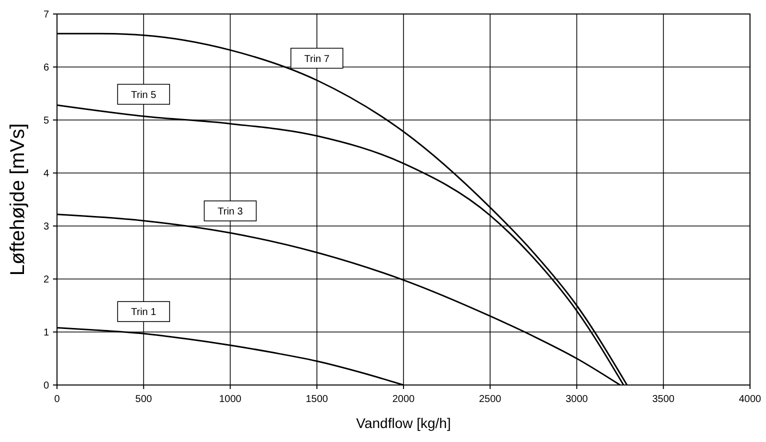  Describe the element at coordinates (46, 333) in the screenshot. I see `y-tick-label: 1` at that location.